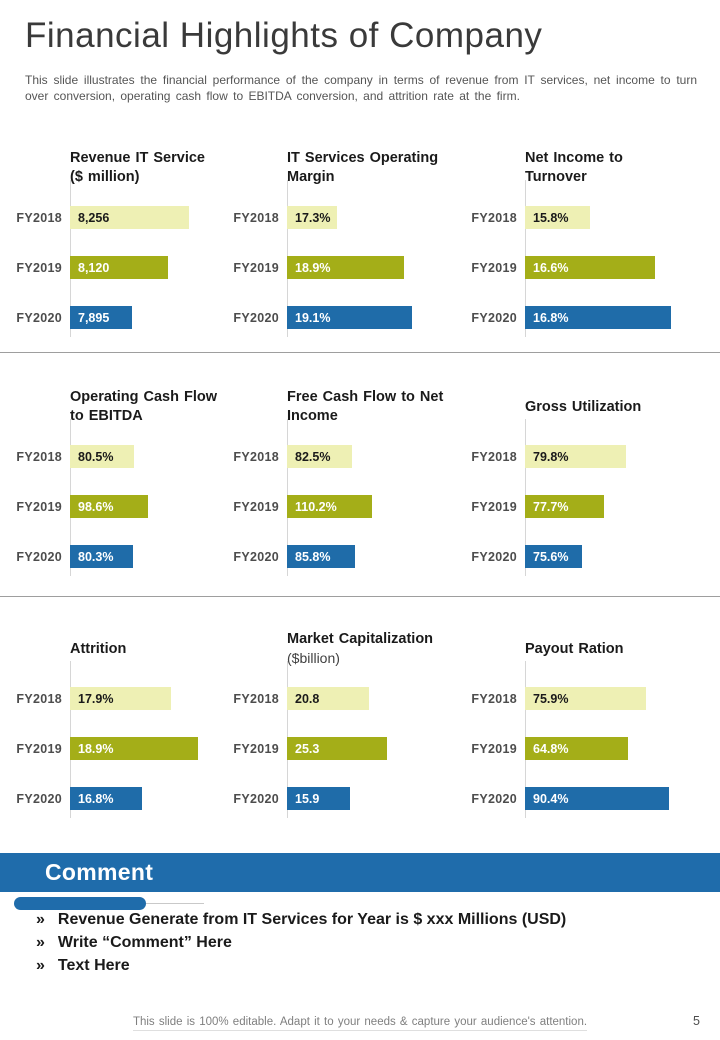 This screenshot has height=1040, width=720. I want to click on chart-title-box: Market Capitalization ($billion), so click(367, 649).